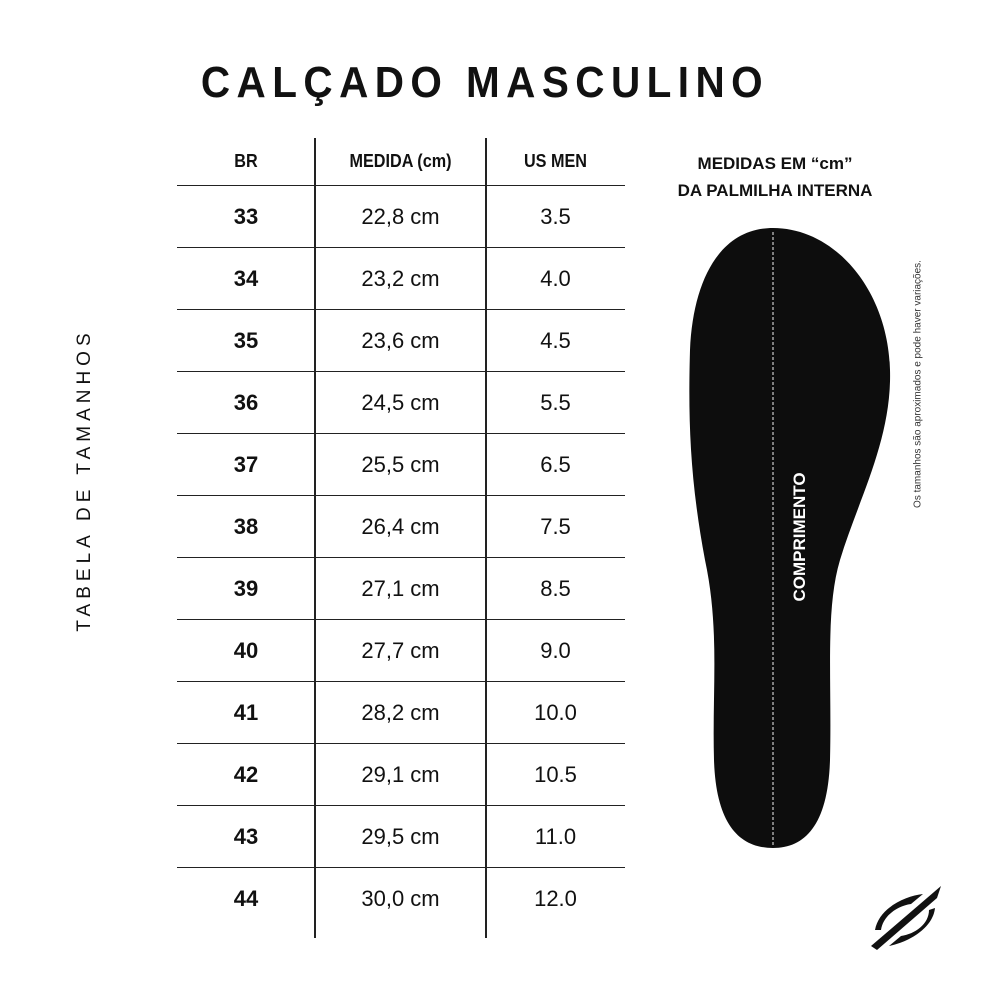 The height and width of the screenshot is (1000, 1000). Describe the element at coordinates (485, 82) in the screenshot. I see `page-title: CALÇADO MASCULINO` at that location.